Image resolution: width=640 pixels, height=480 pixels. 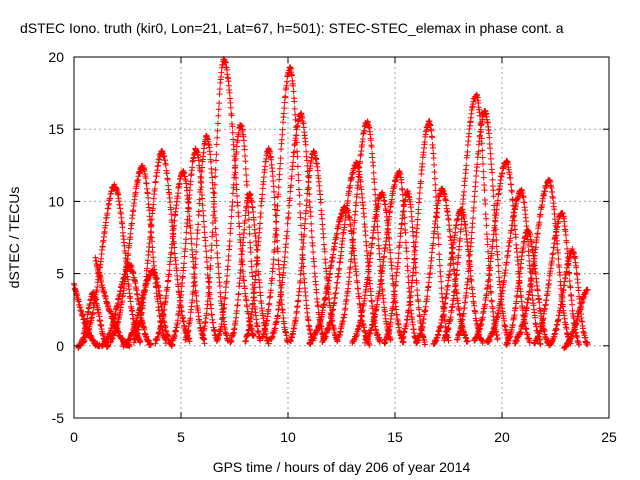 What do you see at coordinates (502, 437) in the screenshot?
I see `x-tick-label: 20` at bounding box center [502, 437].